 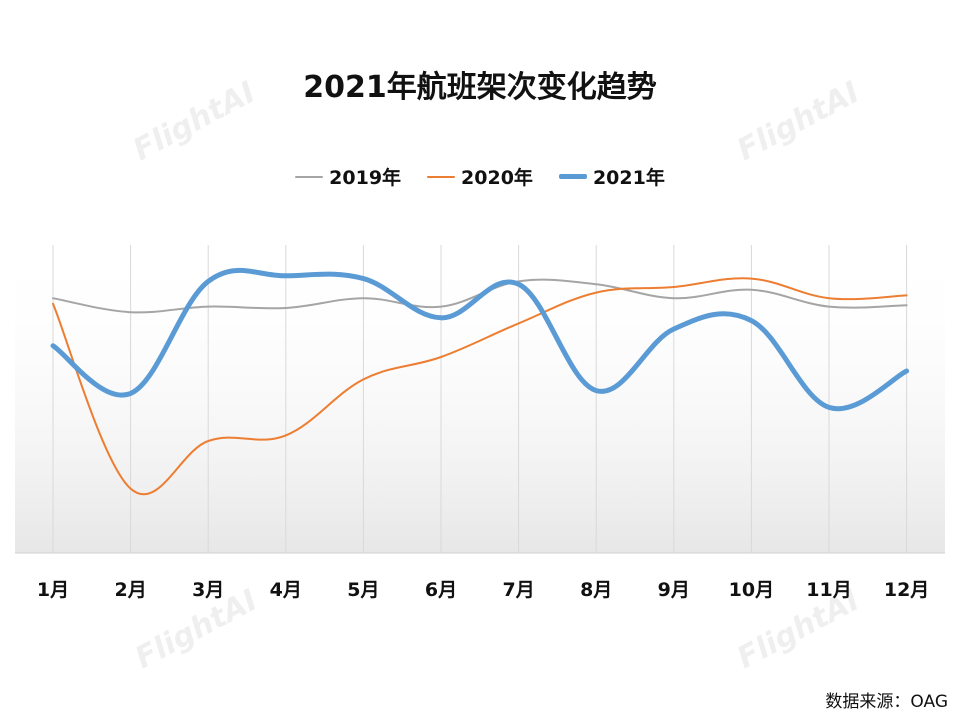 I want to click on x-tick-label: 10月, so click(x=751, y=590).